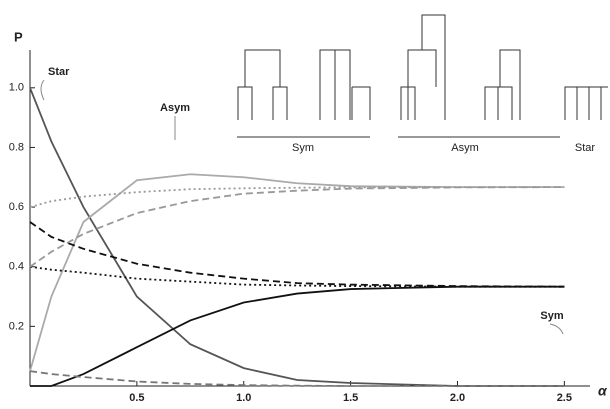  What do you see at coordinates (16, 326) in the screenshot?
I see `y-tick-label: 0.2` at bounding box center [16, 326].